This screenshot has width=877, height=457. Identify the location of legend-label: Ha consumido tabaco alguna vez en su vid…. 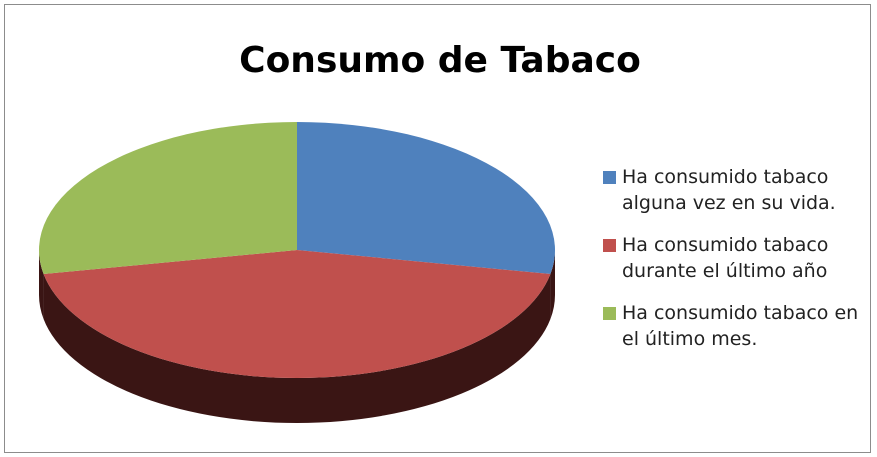
(729, 190).